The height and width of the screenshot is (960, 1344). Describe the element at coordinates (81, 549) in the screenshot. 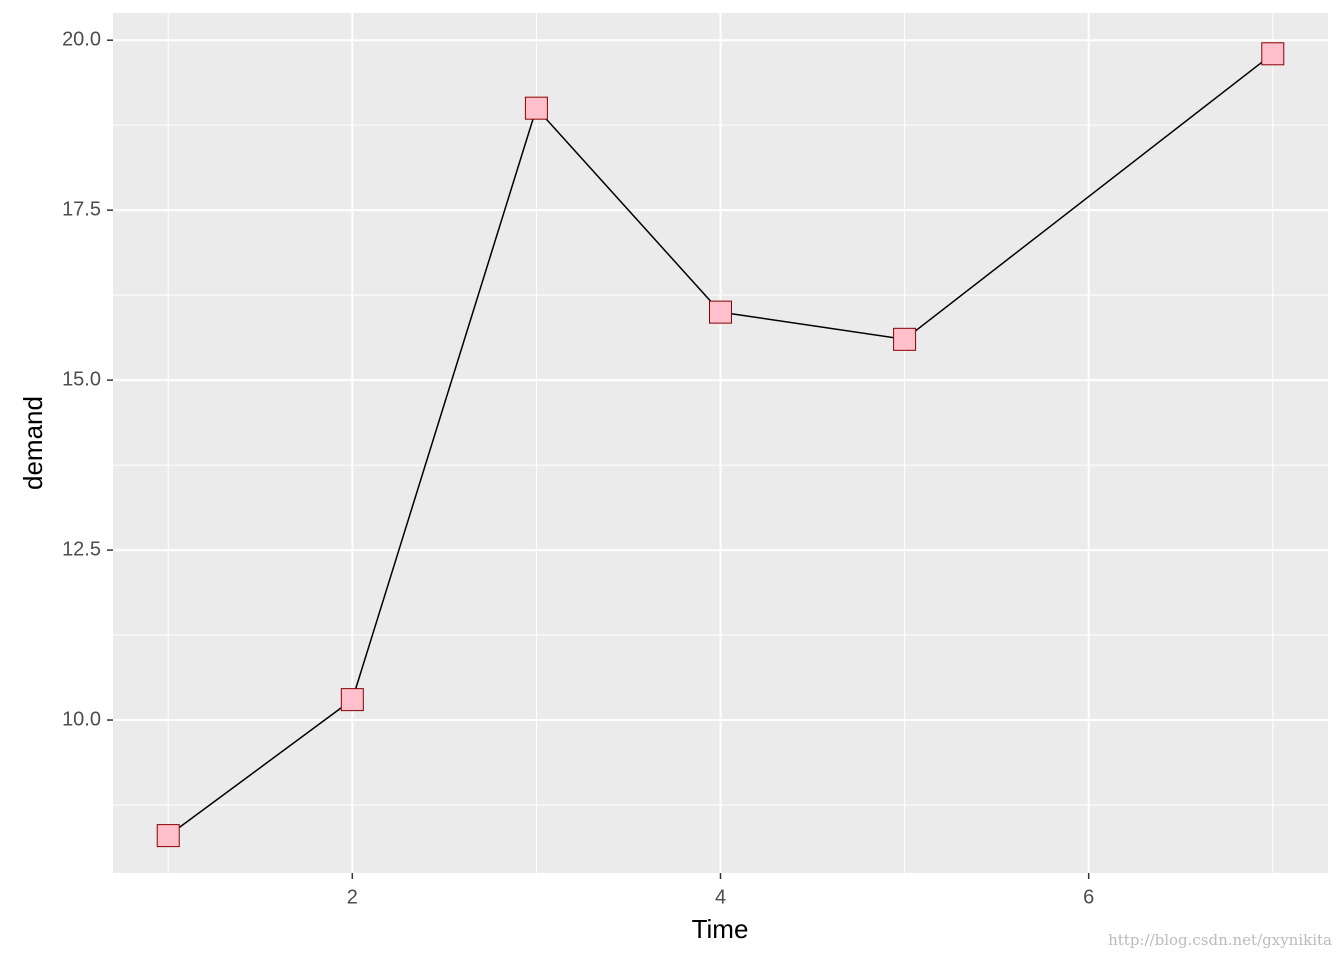

I see `y-tick-label: 12.5` at that location.